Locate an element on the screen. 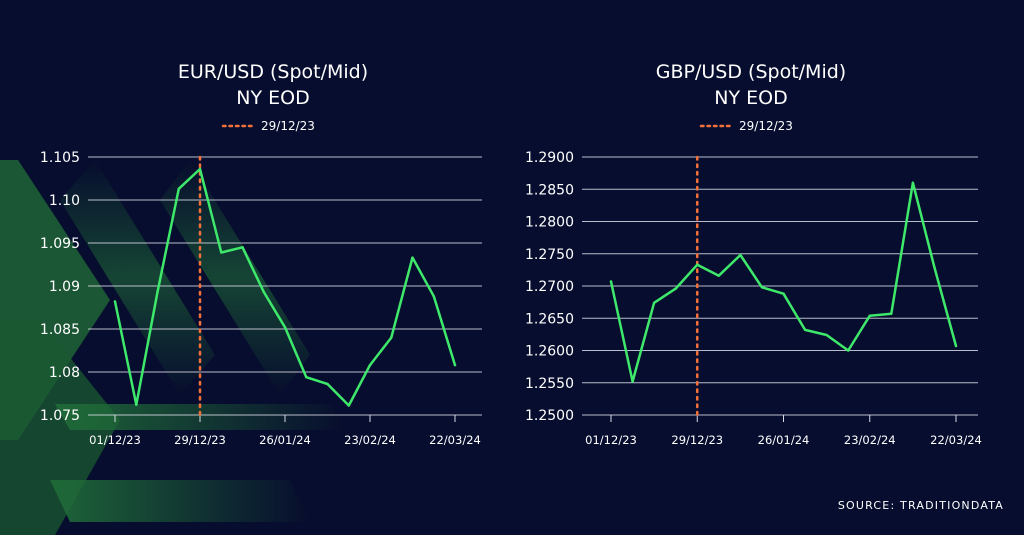 The image size is (1024, 535). y-tick-label: 1.08 is located at coordinates (64, 373).